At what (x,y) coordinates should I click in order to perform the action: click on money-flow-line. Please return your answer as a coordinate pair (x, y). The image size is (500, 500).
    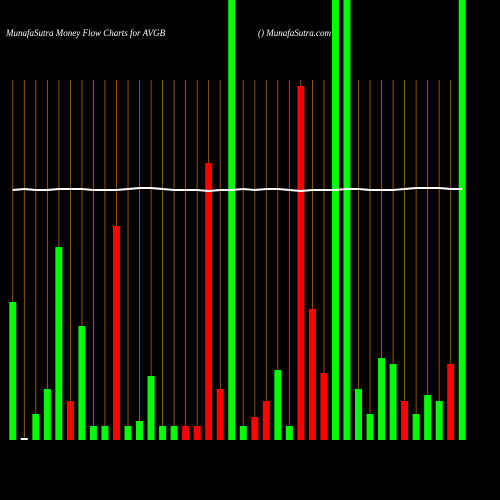
    Looking at the image, I should click on (237, 190).